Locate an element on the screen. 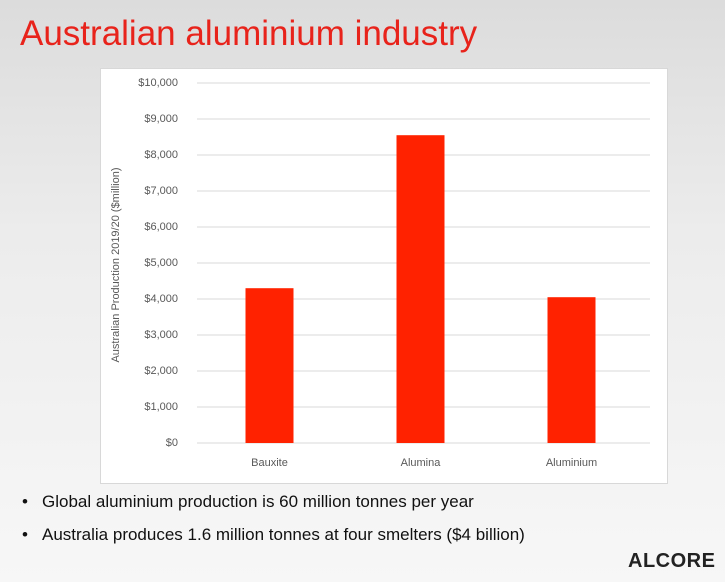 Image resolution: width=725 pixels, height=582 pixels. x-tick-label: Aluminium is located at coordinates (571, 463).